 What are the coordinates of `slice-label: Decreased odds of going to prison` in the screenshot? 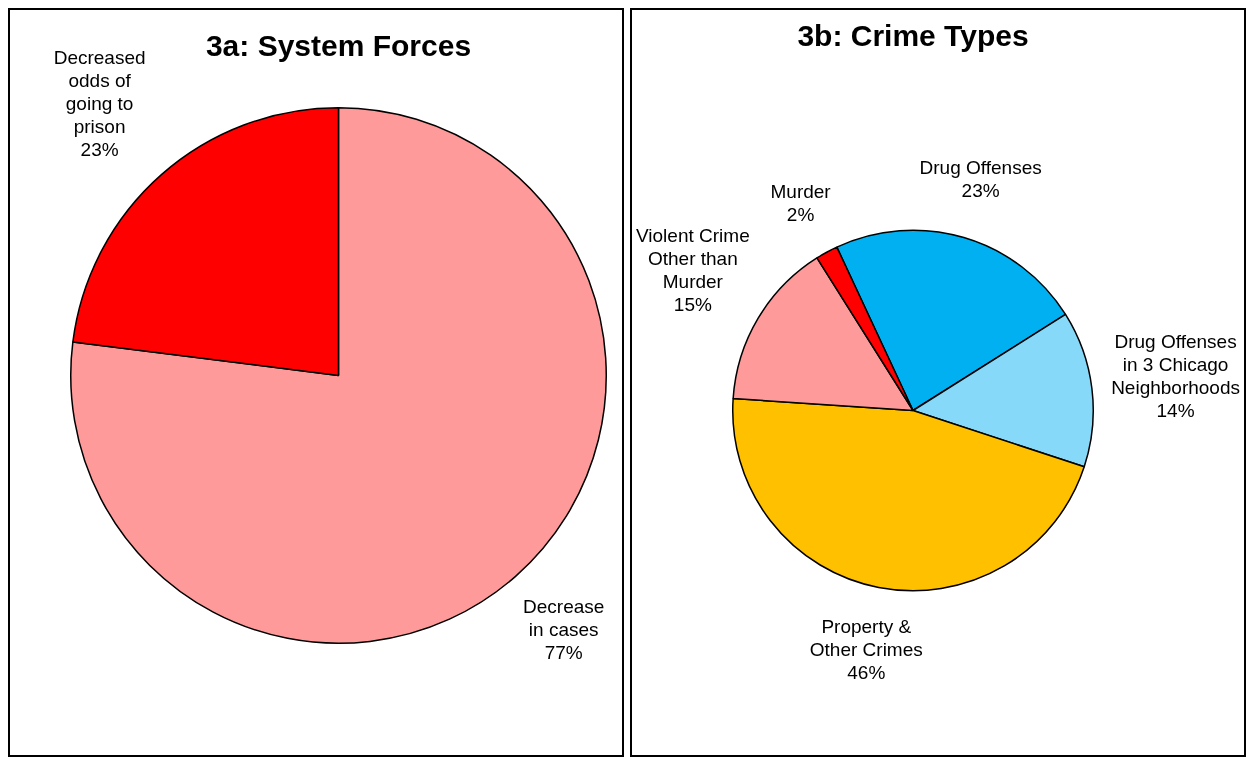 It's located at (99, 91).